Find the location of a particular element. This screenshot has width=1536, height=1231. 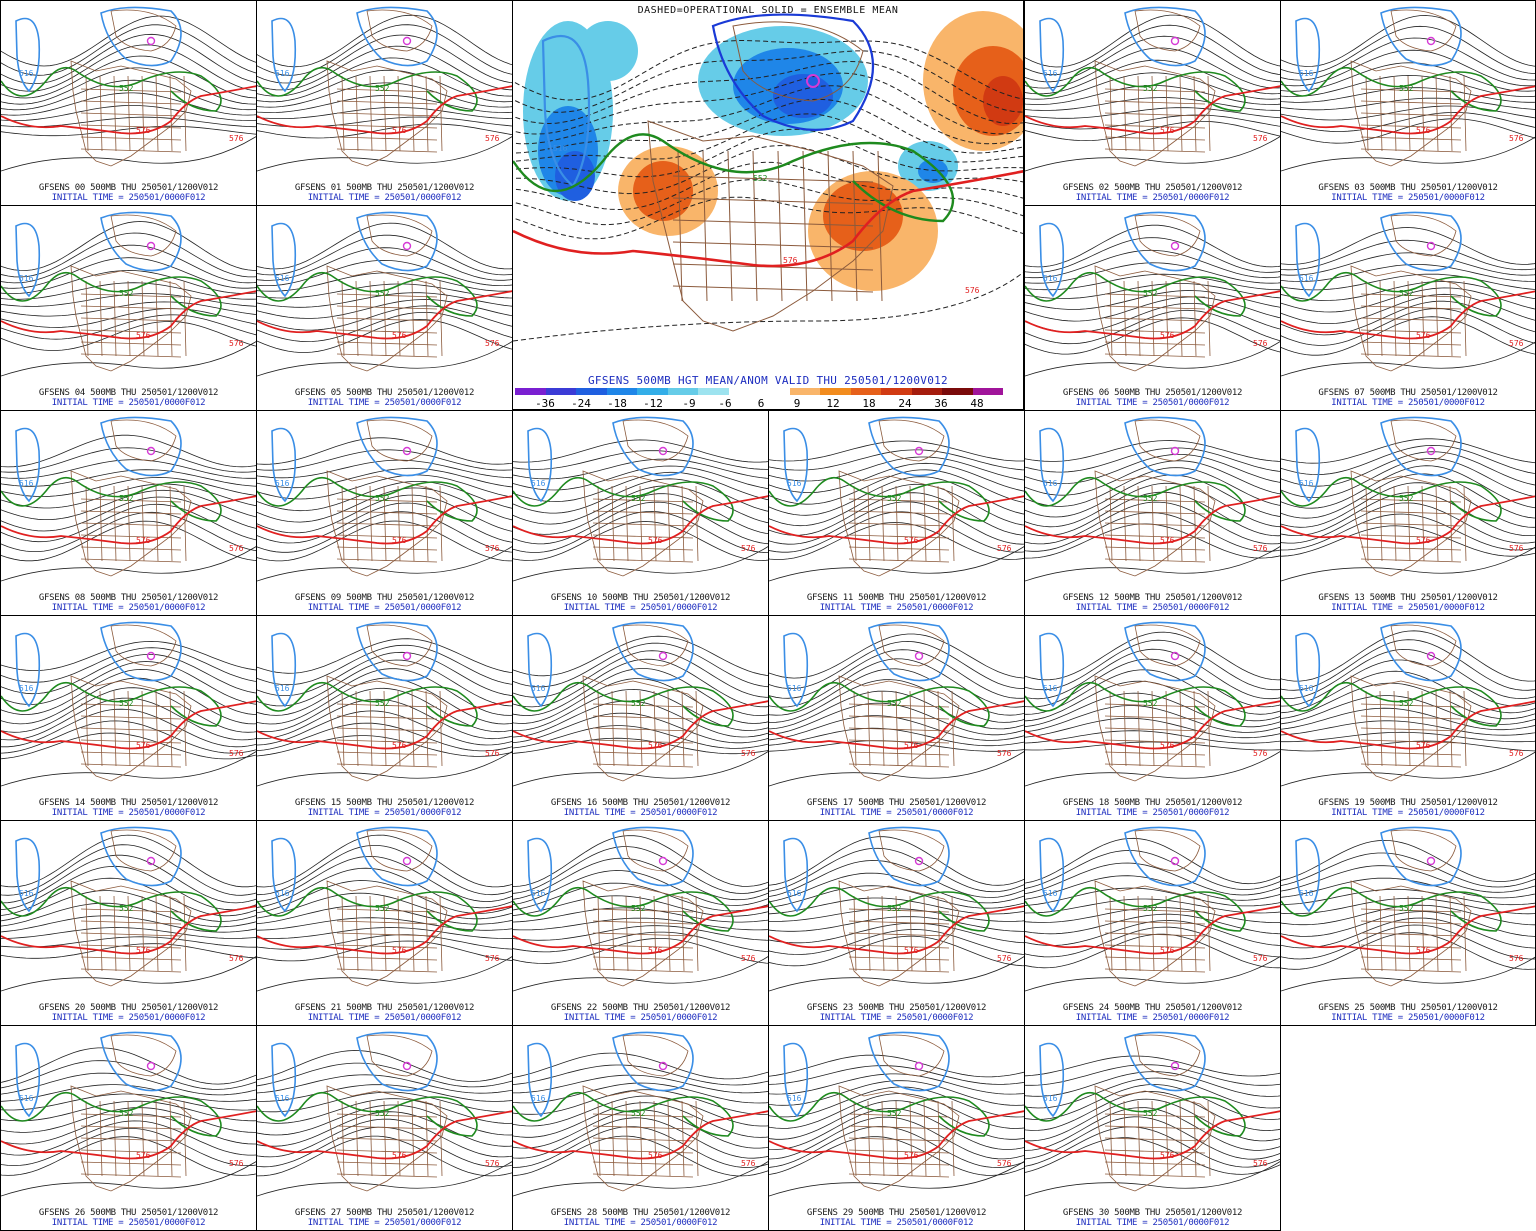

contour-label: 516 is located at coordinates (282, 483).